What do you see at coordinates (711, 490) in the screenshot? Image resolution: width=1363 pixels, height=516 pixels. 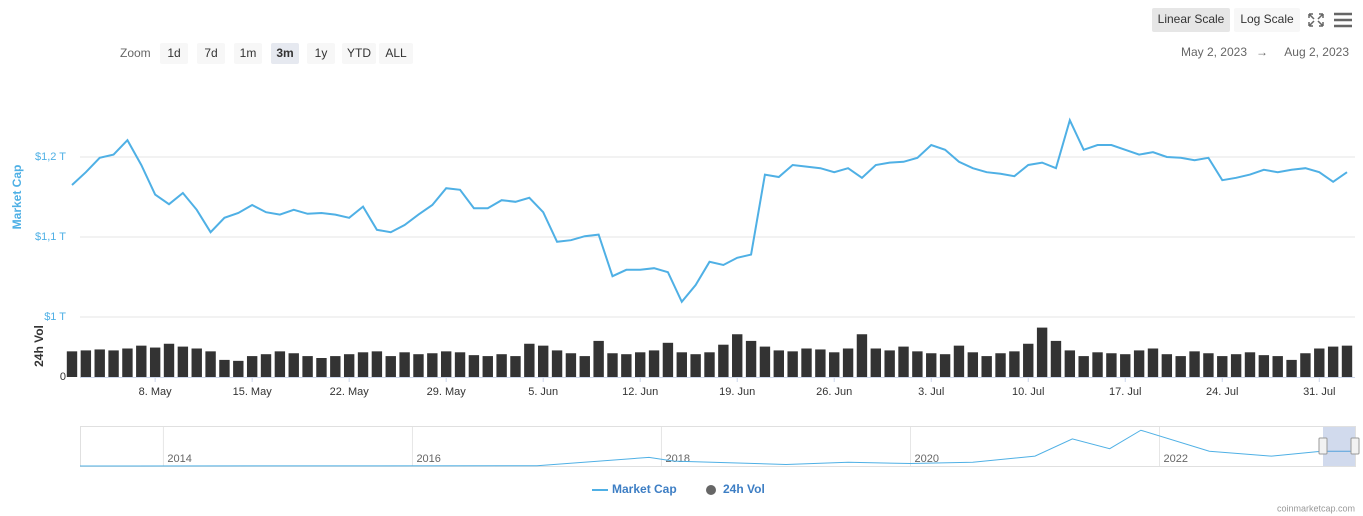 I see `legend-symbol` at bounding box center [711, 490].